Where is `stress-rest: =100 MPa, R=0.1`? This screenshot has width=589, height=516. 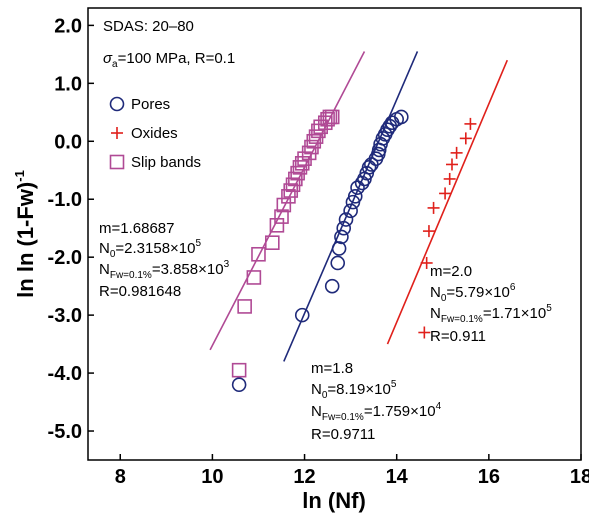 stress-rest: =100 MPa, R=0.1 is located at coordinates (177, 58).